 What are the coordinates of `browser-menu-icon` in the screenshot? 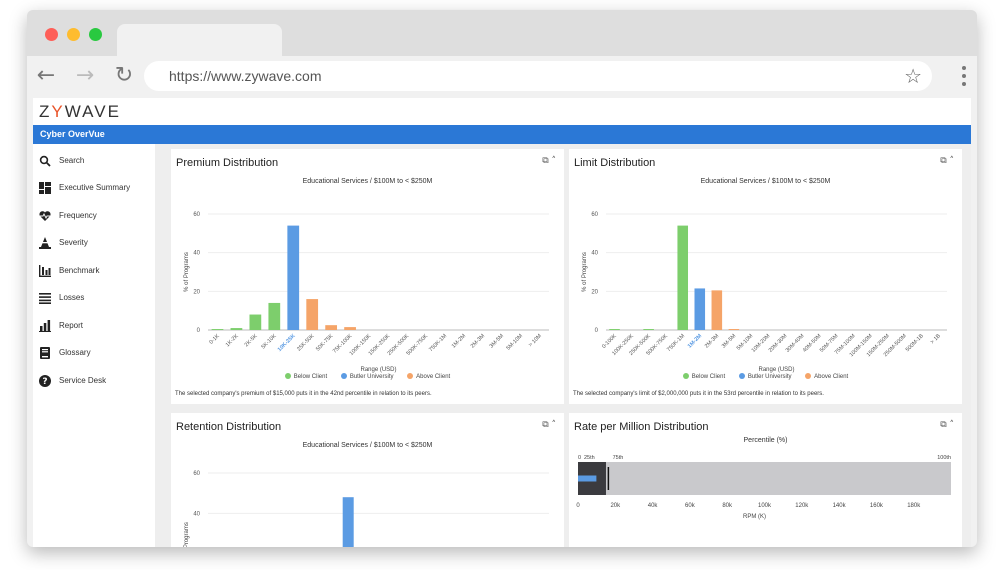 It's located at (965, 78).